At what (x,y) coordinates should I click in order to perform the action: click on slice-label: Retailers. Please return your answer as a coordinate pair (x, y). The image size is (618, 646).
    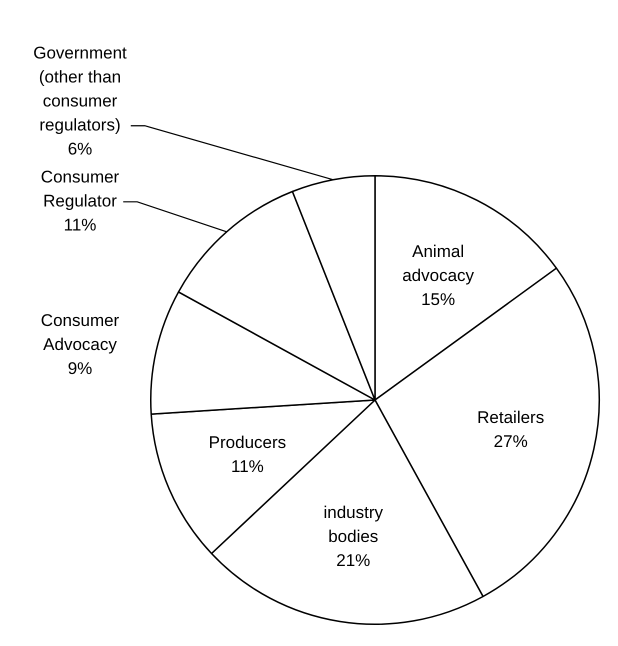
    Looking at the image, I should click on (510, 418).